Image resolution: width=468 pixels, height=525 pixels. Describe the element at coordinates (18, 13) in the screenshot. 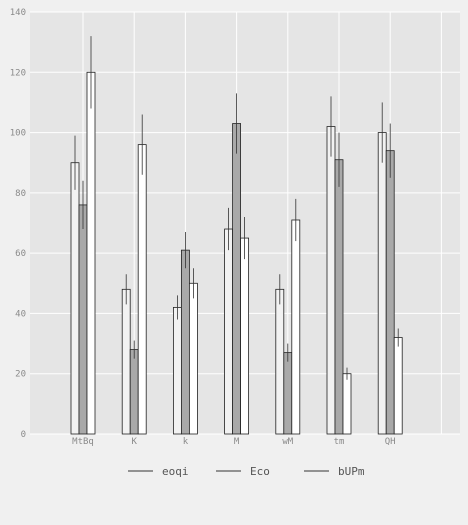

I see `y-tick-label: 140` at that location.